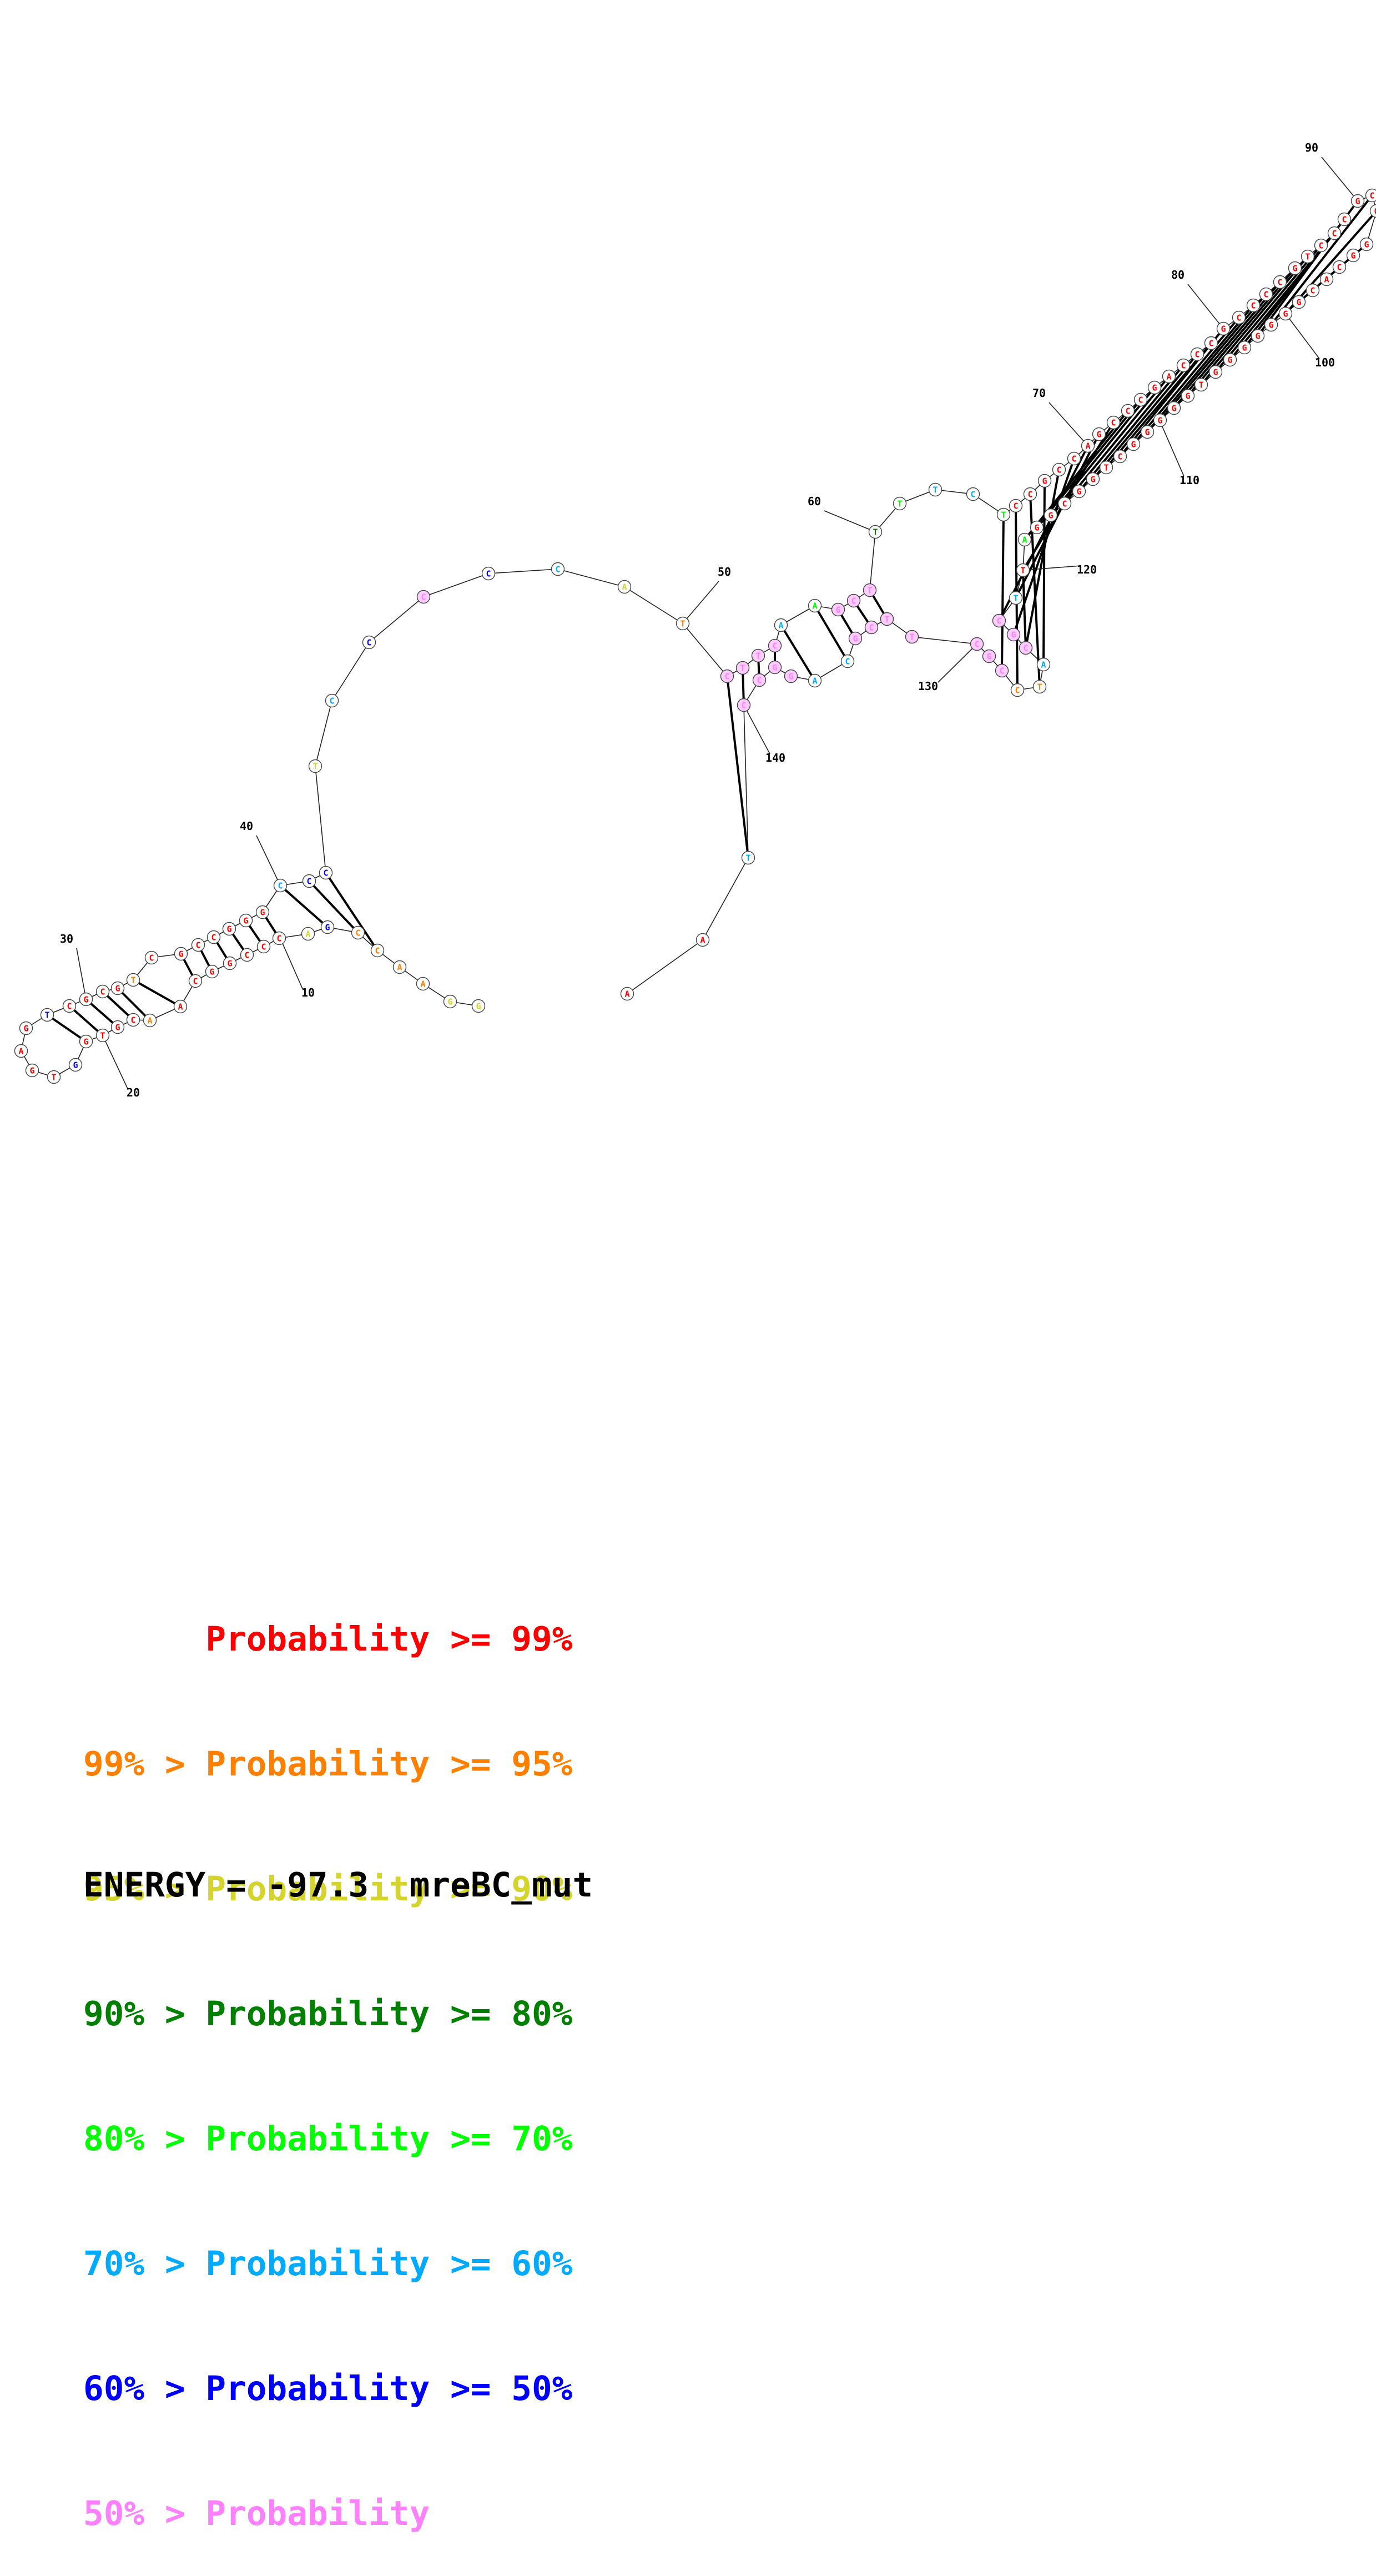 The image size is (1376, 2576). What do you see at coordinates (388, 2139) in the screenshot?
I see `legend-row-5-text: Probability >= 70%` at bounding box center [388, 2139].